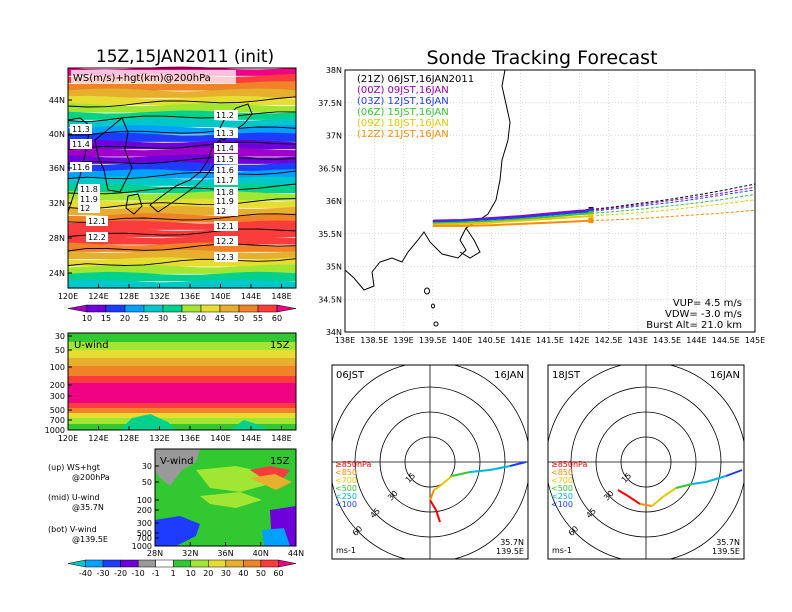 The width and height of the screenshot is (792, 612). What do you see at coordinates (125, 318) in the screenshot?
I see `ws-colorbar-label: 20` at bounding box center [125, 318].